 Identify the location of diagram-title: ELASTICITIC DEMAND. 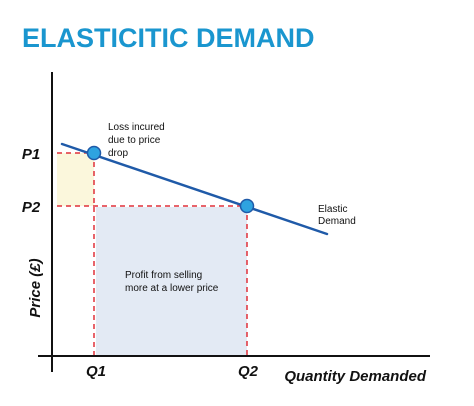
(168, 38).